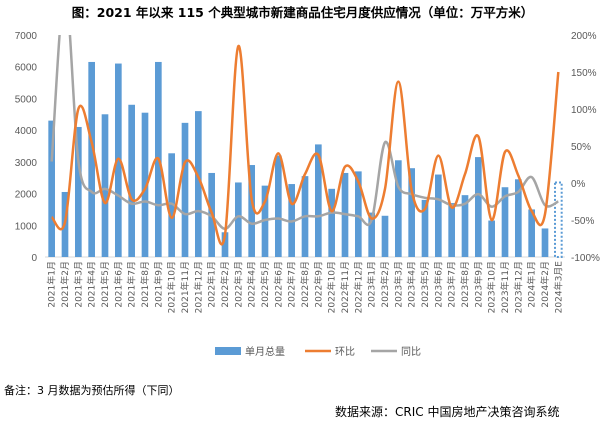 This screenshot has width=605, height=427. Describe the element at coordinates (26, 131) in the screenshot. I see `y-left-tick-label: 4000` at that location.